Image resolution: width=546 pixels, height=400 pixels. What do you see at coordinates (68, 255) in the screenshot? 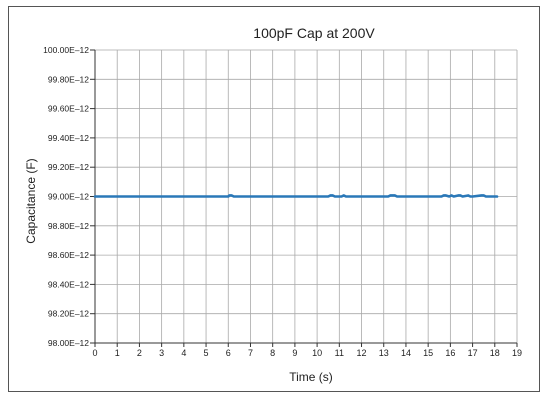
I see `y-tick-label: 98.60E–12` at bounding box center [68, 255].